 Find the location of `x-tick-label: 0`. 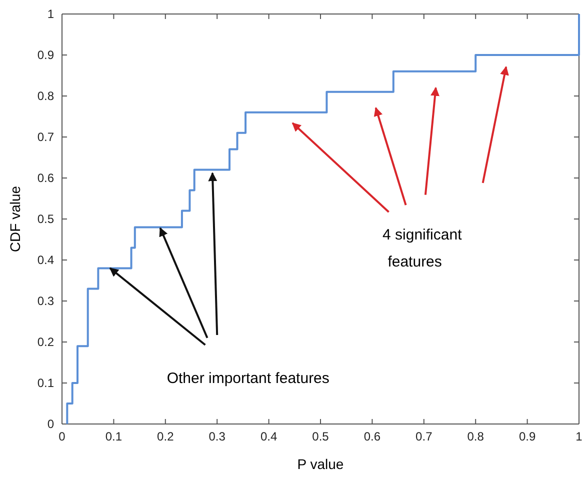

x-tick-label: 0 is located at coordinates (62, 437).